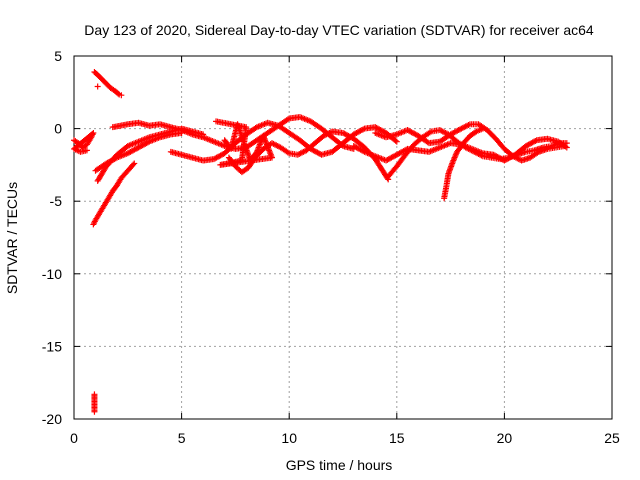  What do you see at coordinates (52, 274) in the screenshot?
I see `y-tick-label: -10` at bounding box center [52, 274].